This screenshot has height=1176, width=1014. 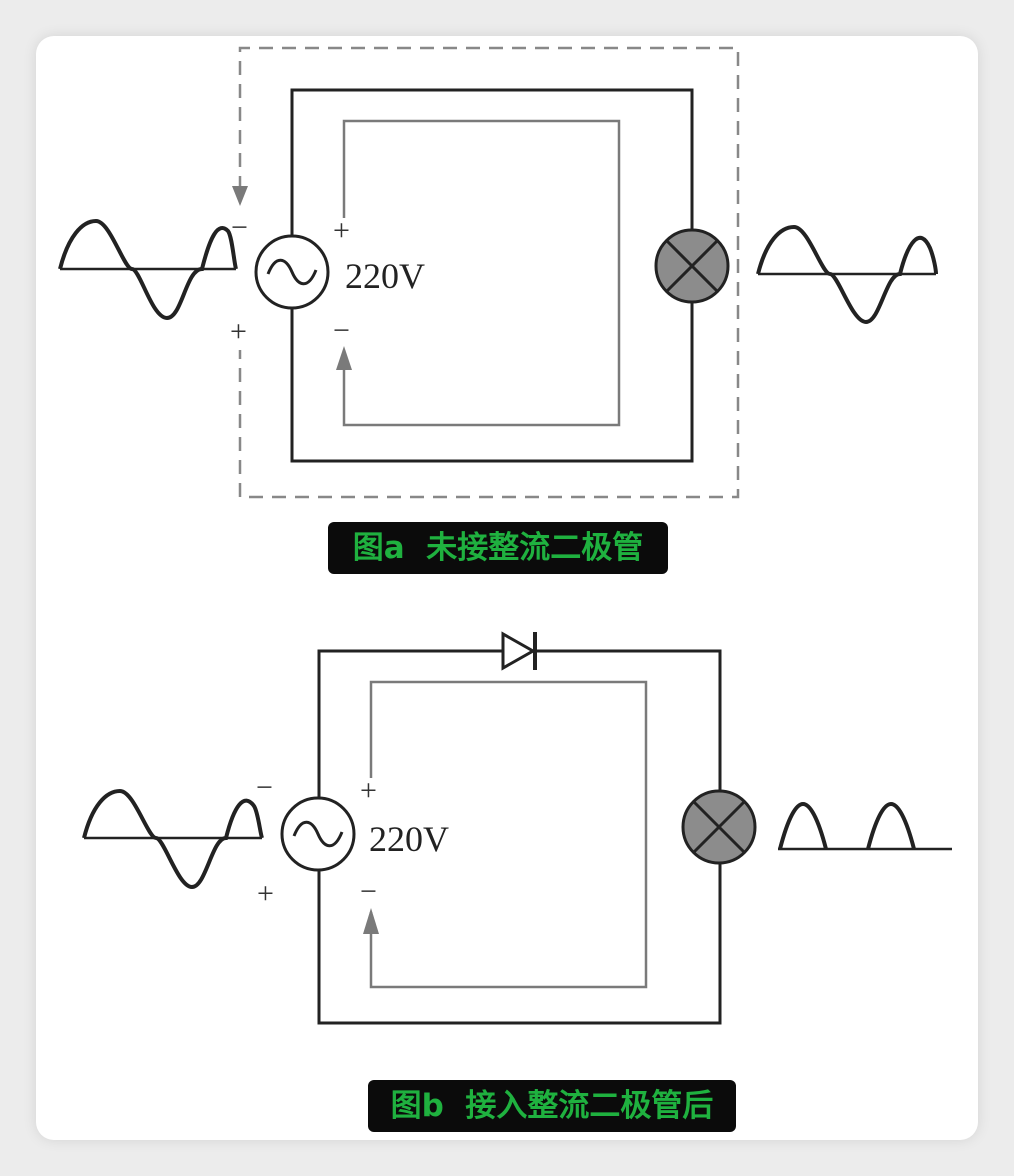 I want to click on half-wave-icon, so click(x=865, y=826).